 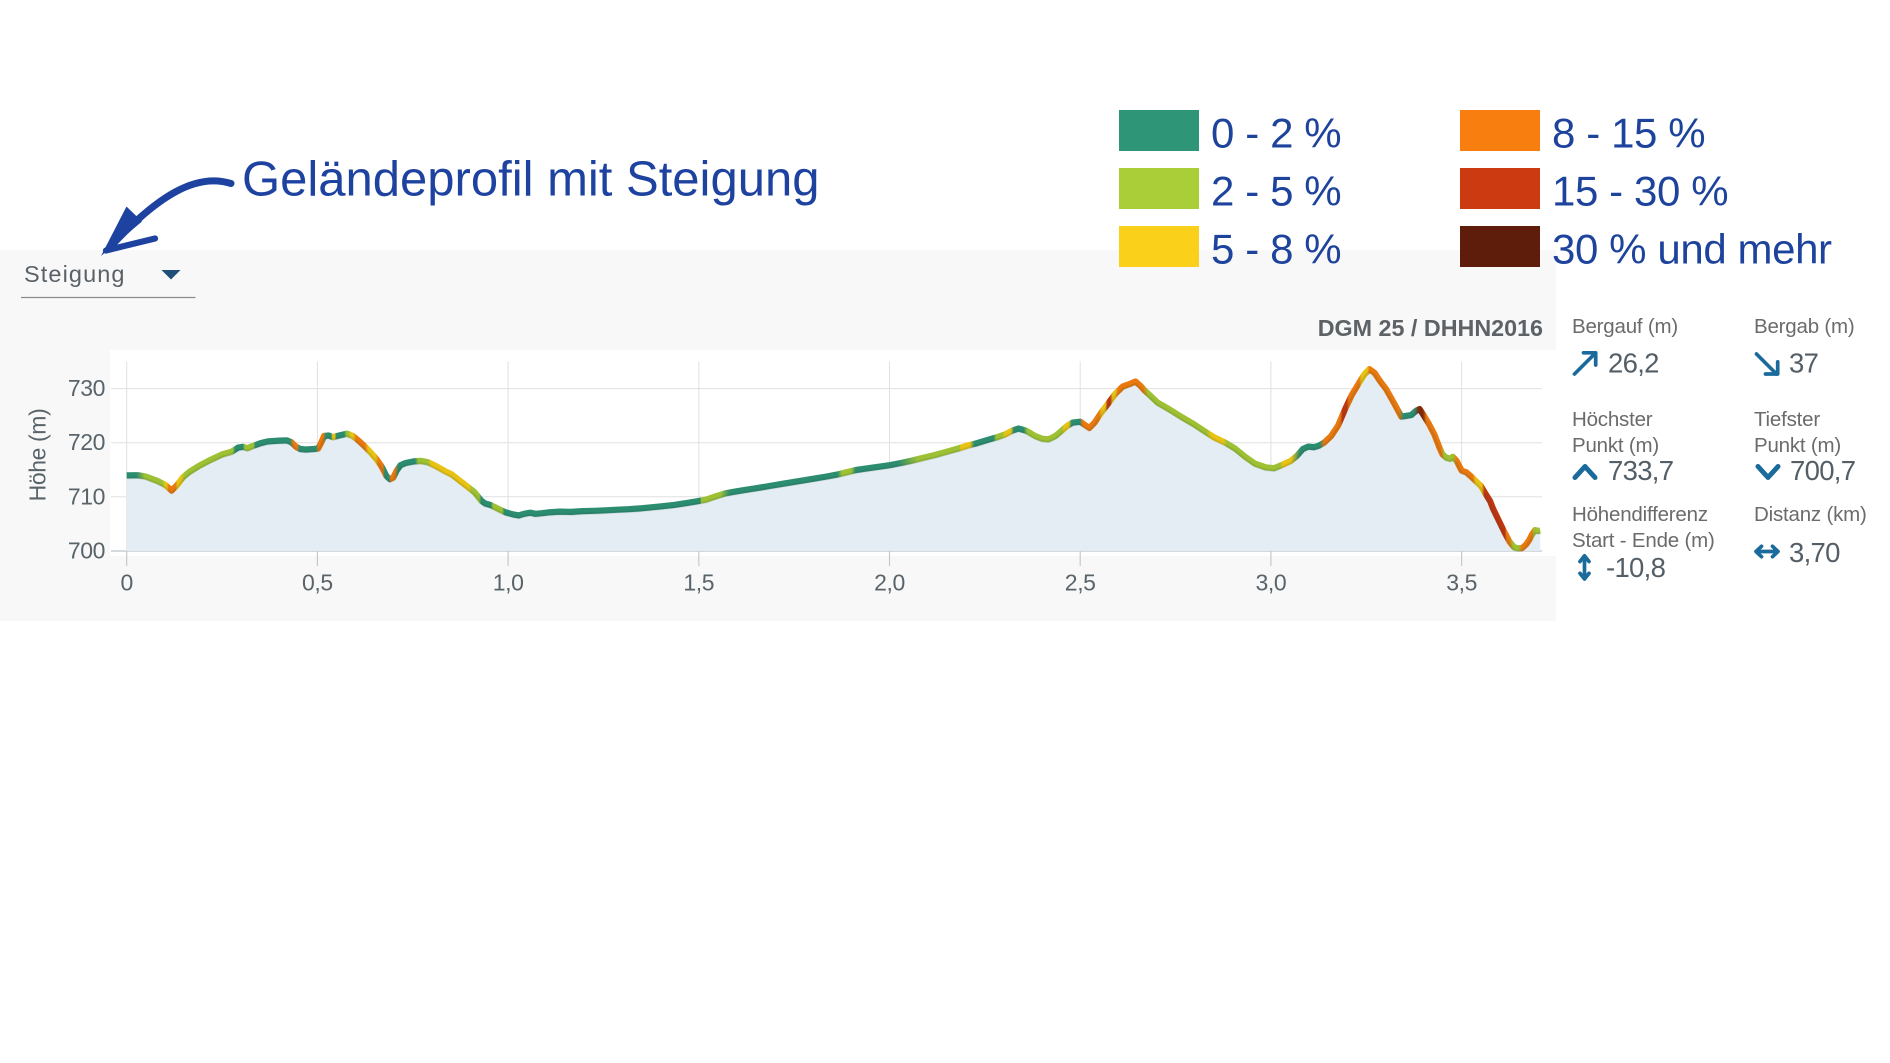 I want to click on svg-text: 3,70, so click(x=1814, y=552).